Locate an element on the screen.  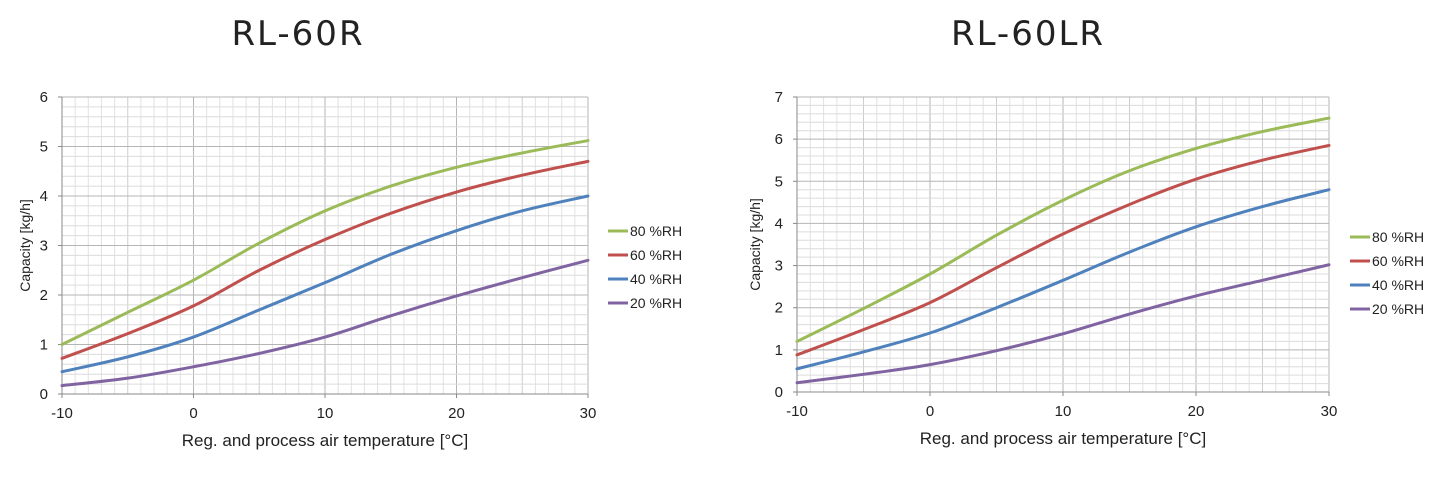
series-line-60rh is located at coordinates (325, 259).